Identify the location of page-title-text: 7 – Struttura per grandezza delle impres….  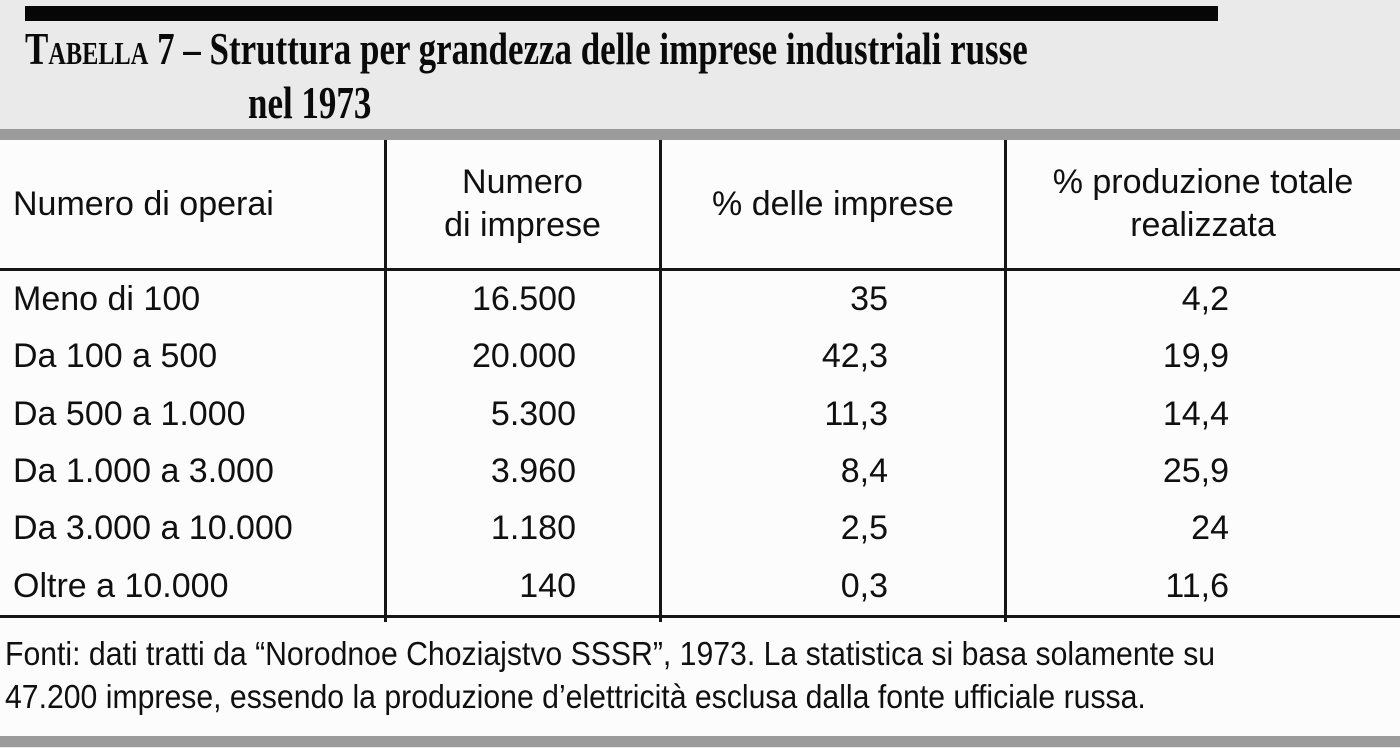
(588, 48).